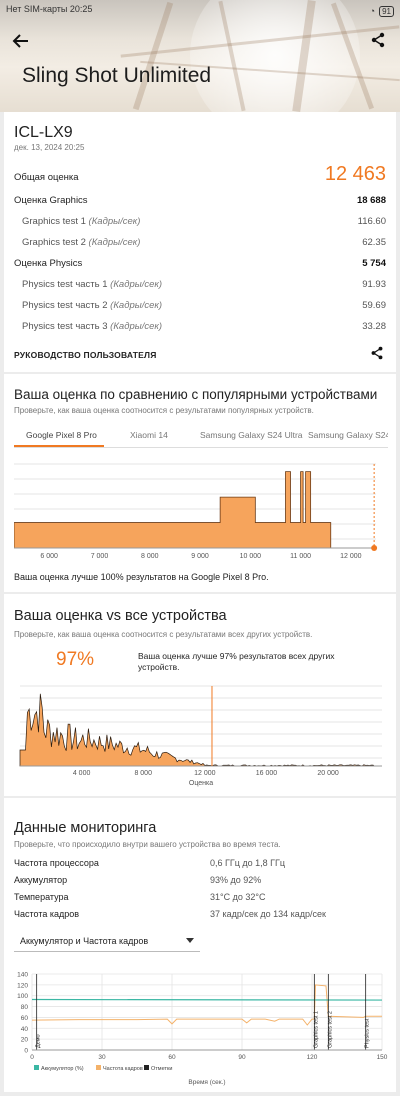 This screenshot has height=1096, width=400. What do you see at coordinates (200, 864) in the screenshot?
I see `cpu-frequency-row: Частота процессора 0,6 ГГц до 1,8 ГГц` at bounding box center [200, 864].